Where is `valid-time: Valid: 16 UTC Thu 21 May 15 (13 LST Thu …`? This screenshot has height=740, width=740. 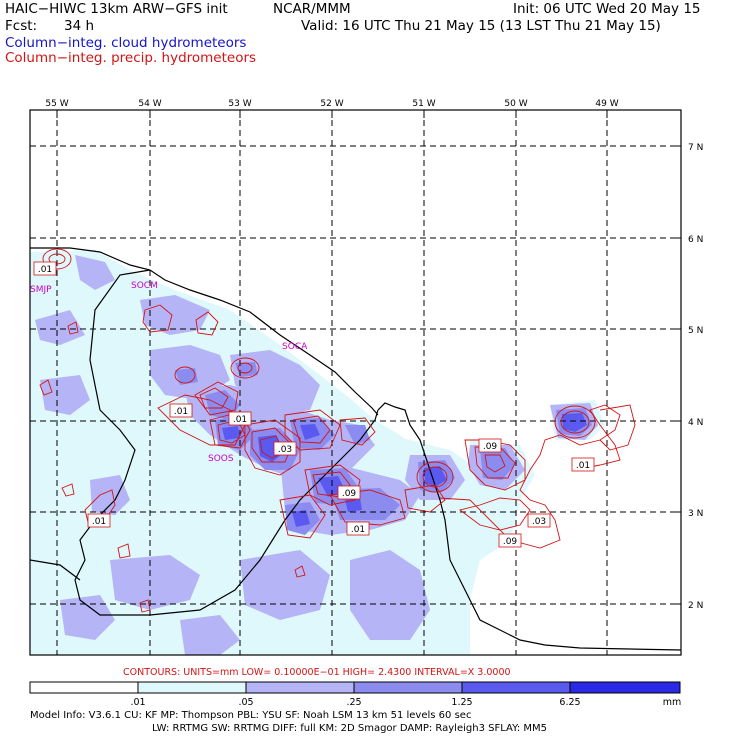 valid-time: Valid: 16 UTC Thu 21 May 15 (13 LST Thu … is located at coordinates (481, 26).